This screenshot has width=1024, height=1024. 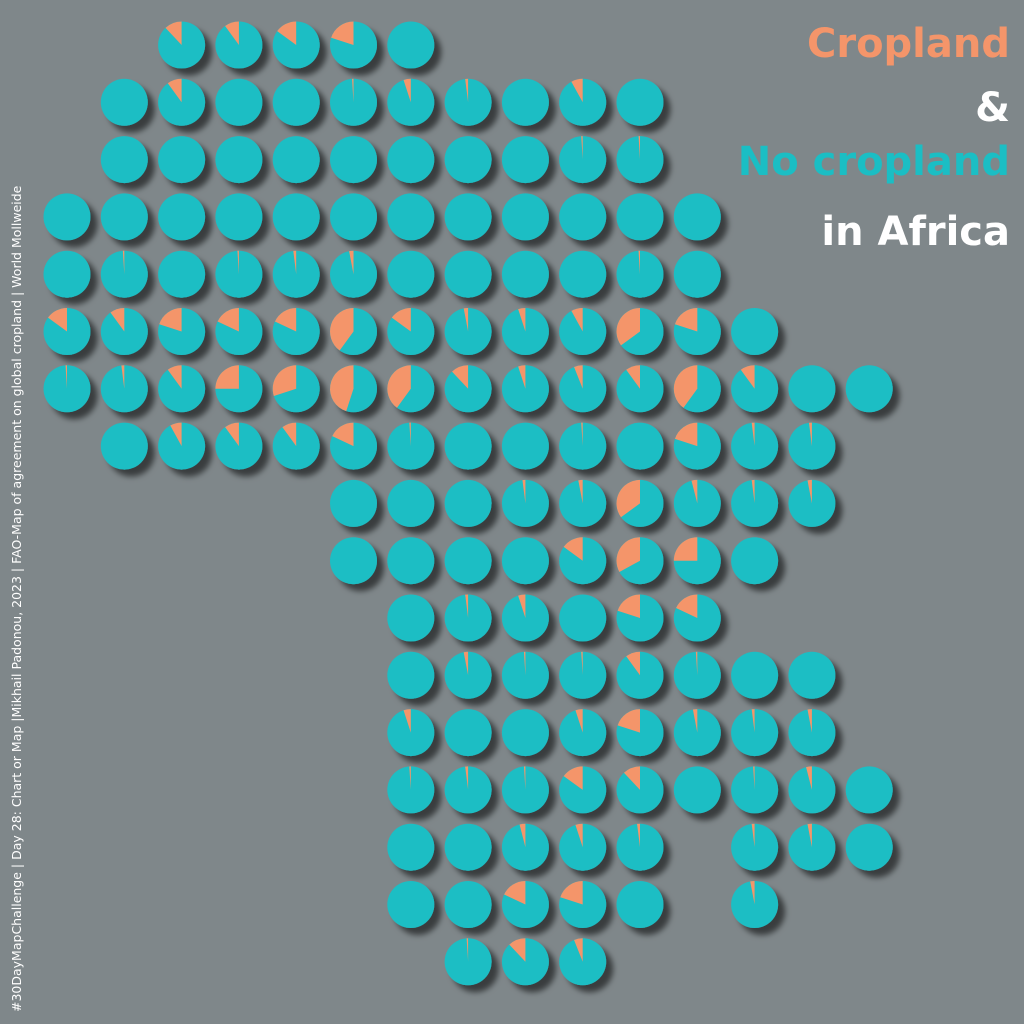 I want to click on pie-cell-r6-c7, so click(x=468, y=389).